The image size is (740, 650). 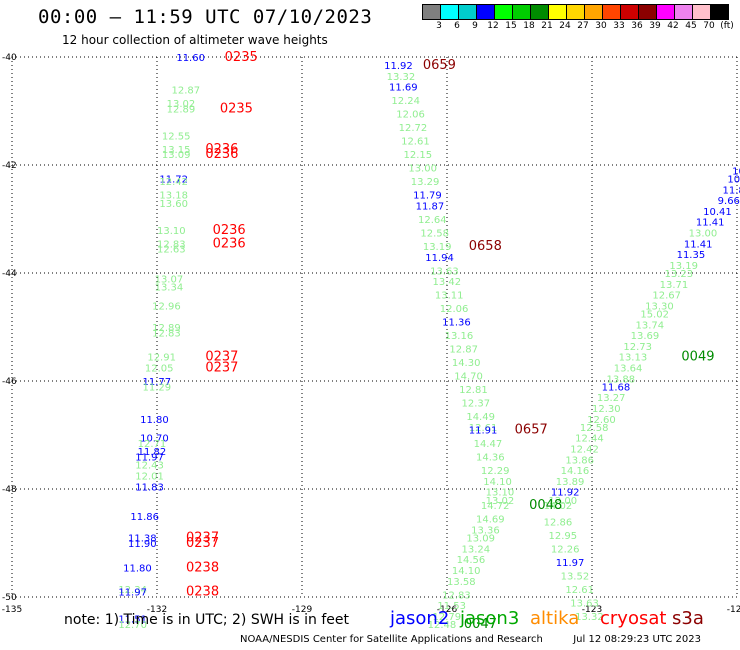 What do you see at coordinates (558, 522) in the screenshot?
I see `wave-height-label: 12.86` at bounding box center [558, 522].